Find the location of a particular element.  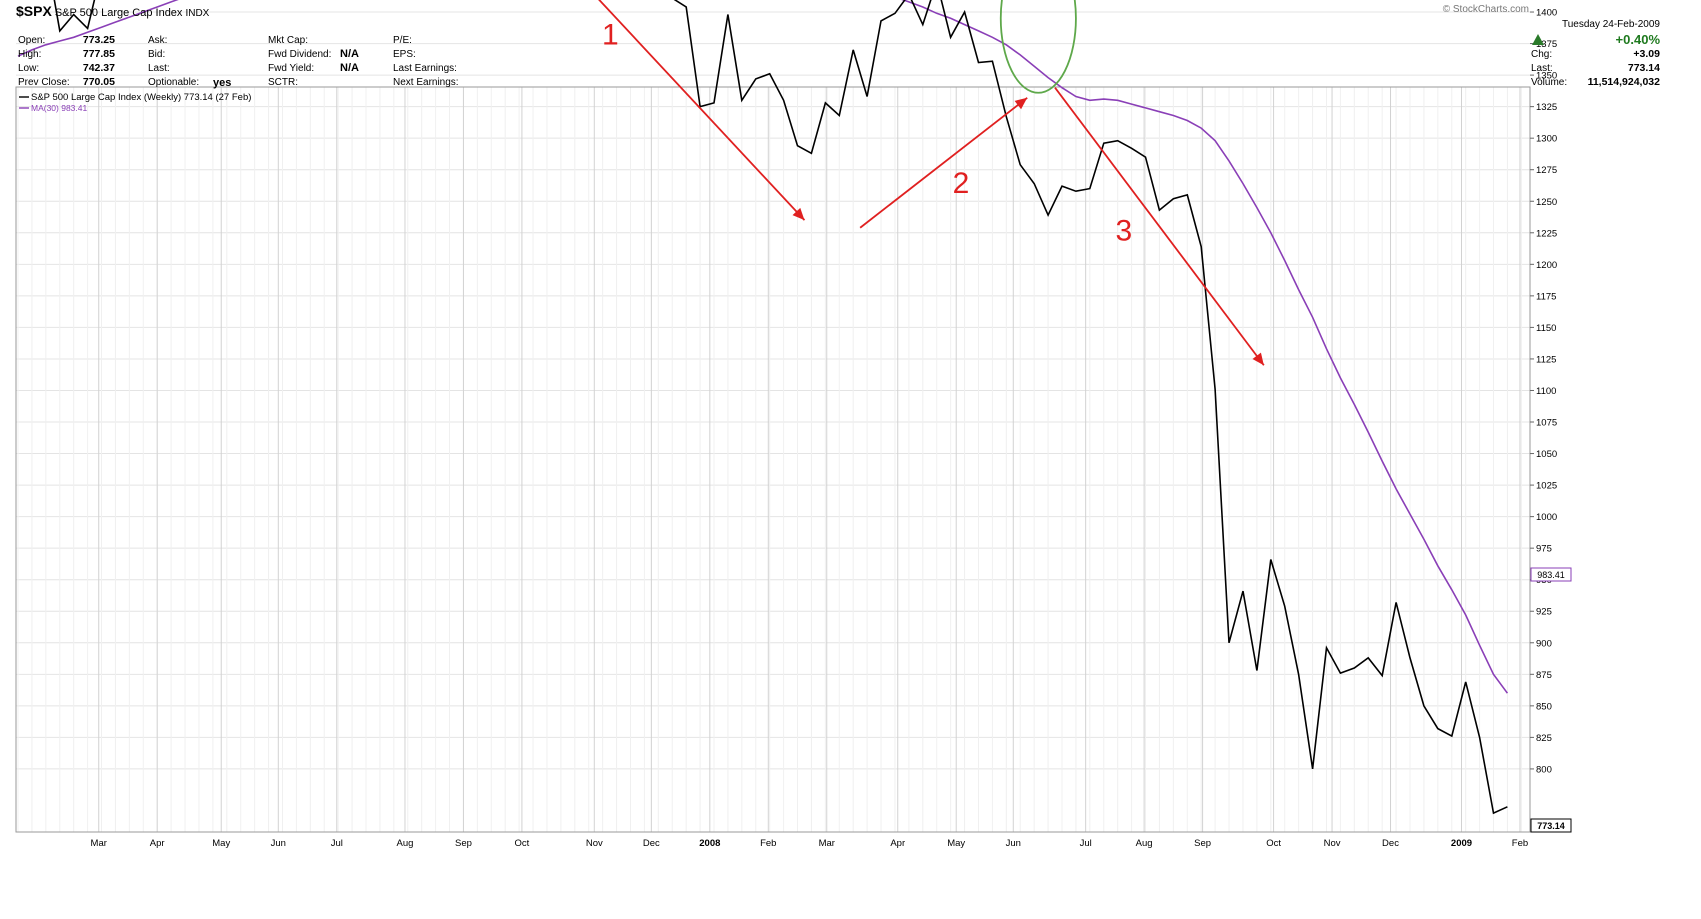

y-tick-label: 1150 is located at coordinates (1546, 328).